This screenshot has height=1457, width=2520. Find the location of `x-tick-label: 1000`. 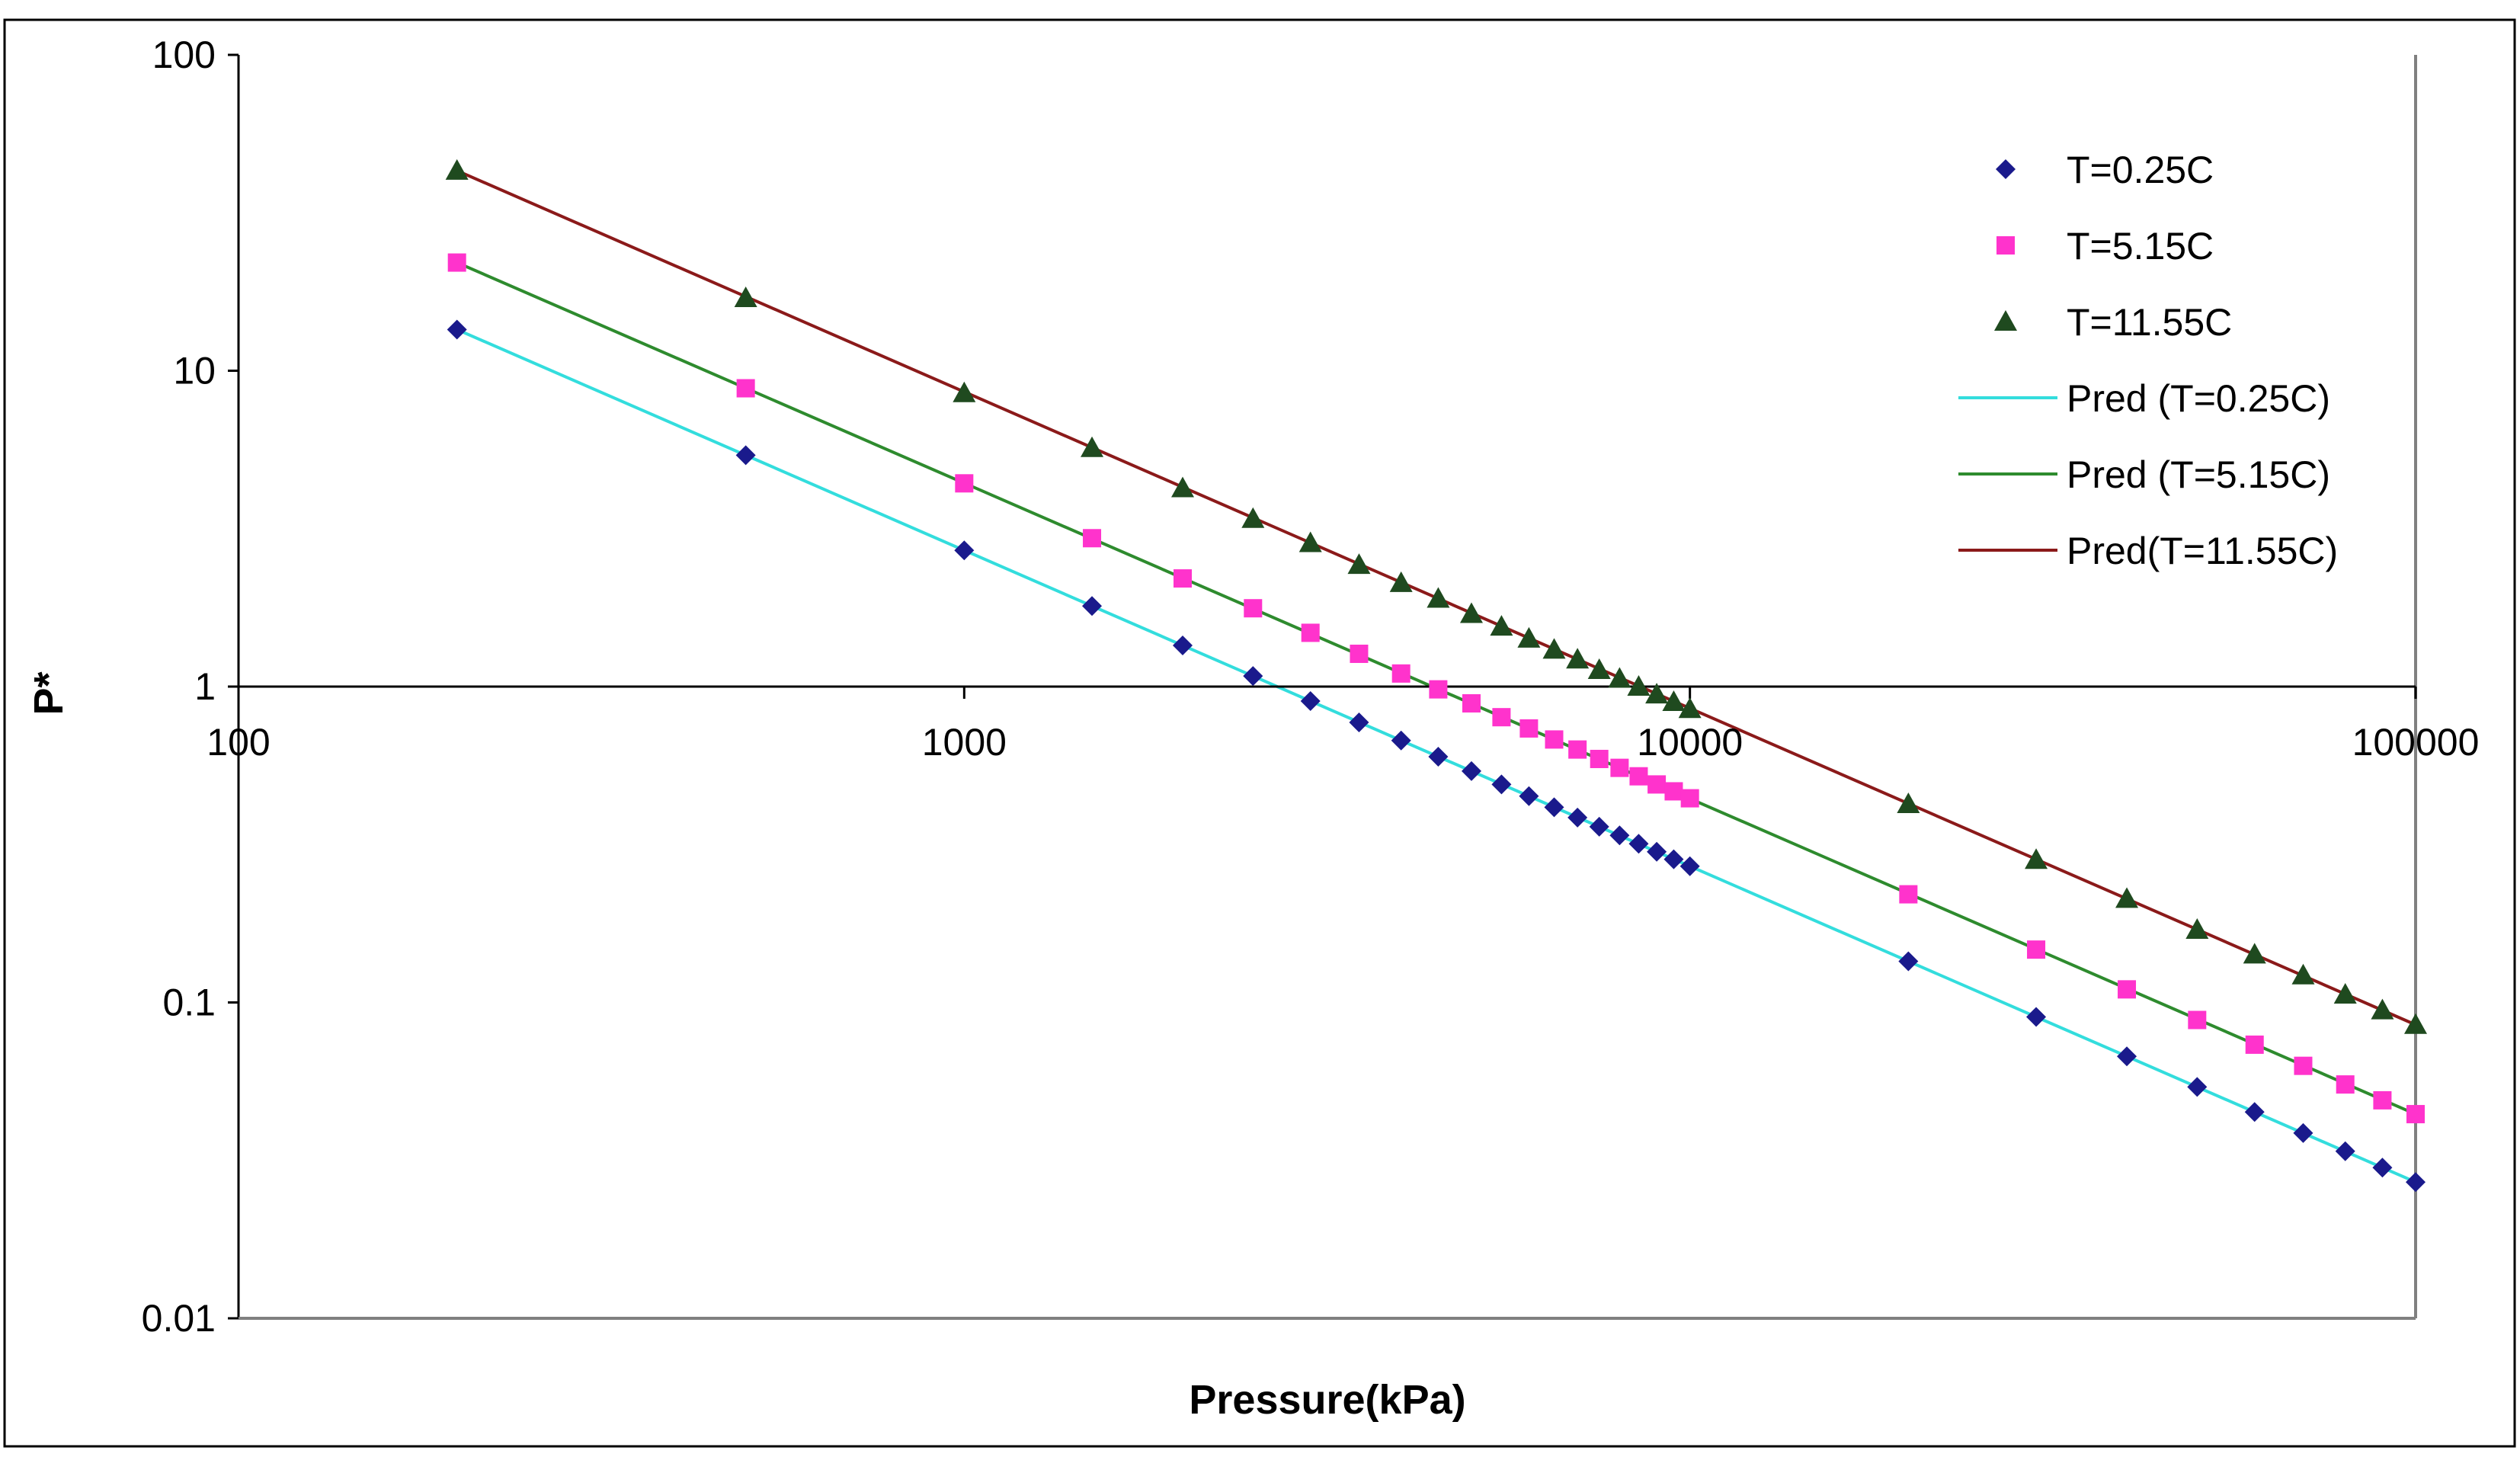

x-tick-label: 1000 is located at coordinates (964, 742).